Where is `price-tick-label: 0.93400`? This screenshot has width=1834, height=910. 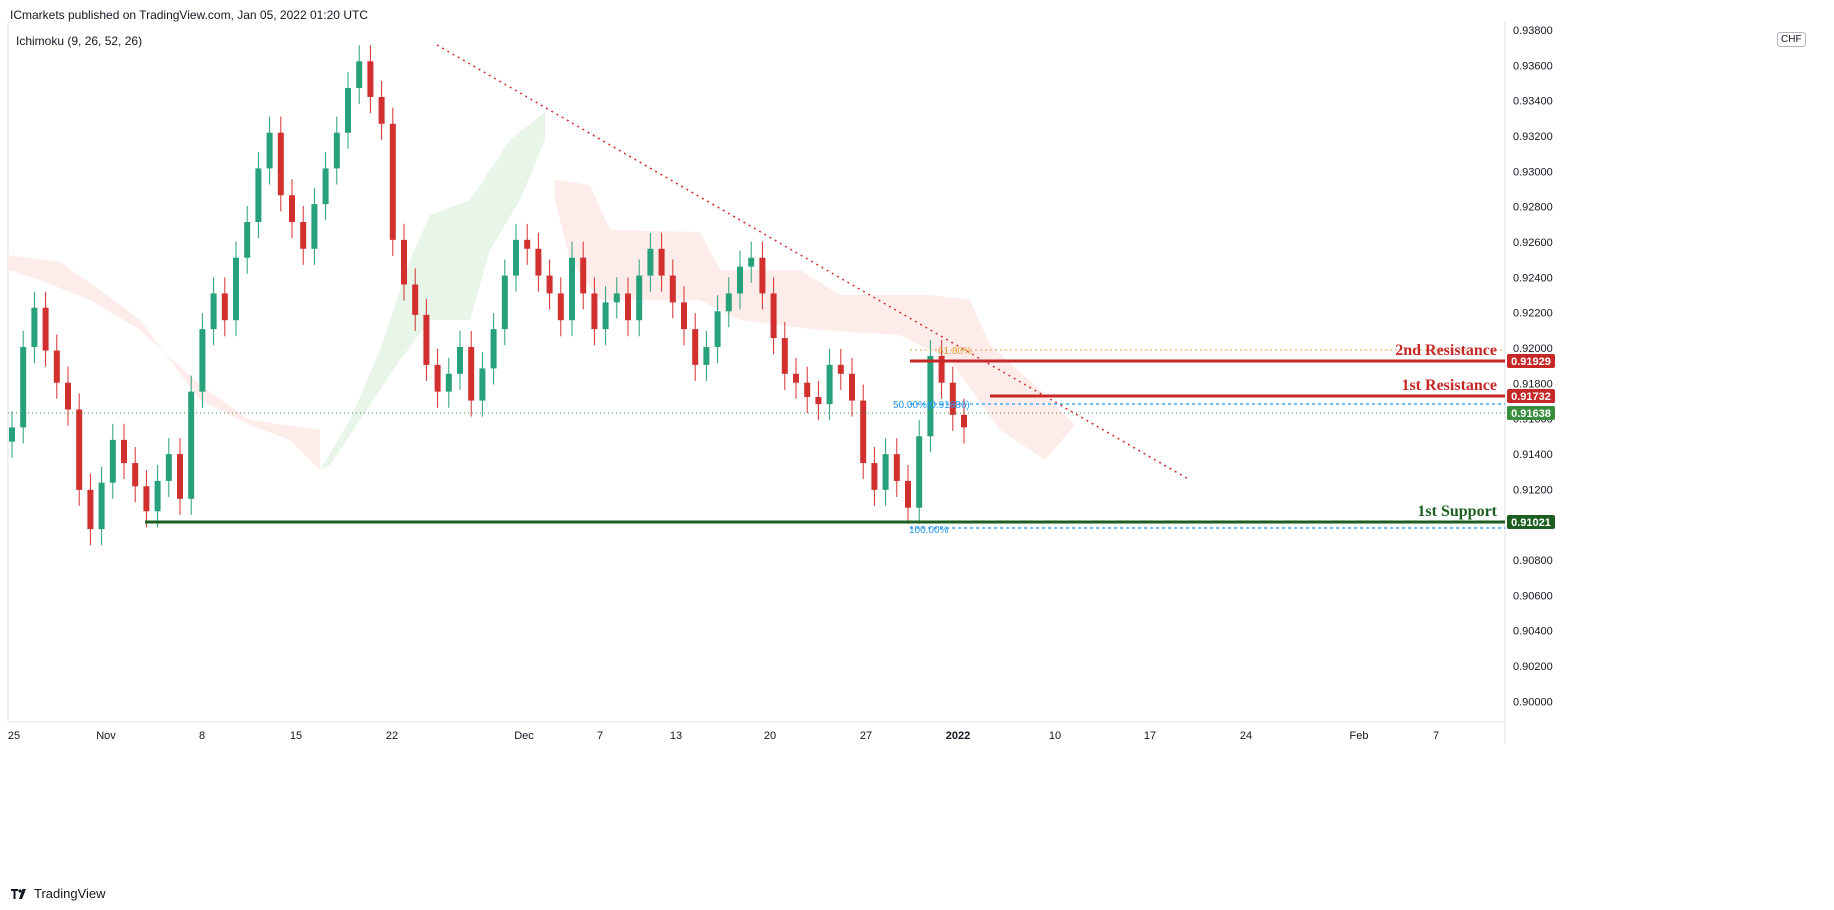 price-tick-label: 0.93400 is located at coordinates (1533, 102).